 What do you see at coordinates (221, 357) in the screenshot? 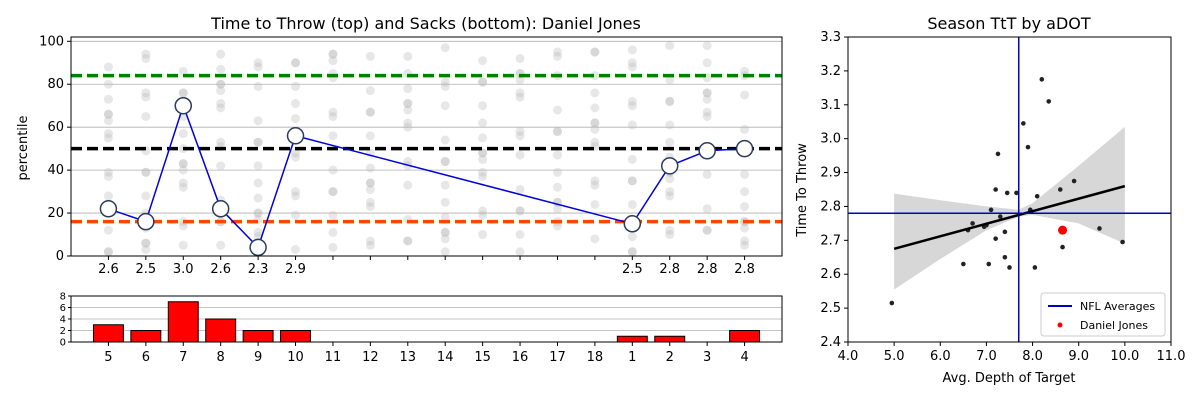
I see `sacks-xtick-label: 8` at bounding box center [221, 357].